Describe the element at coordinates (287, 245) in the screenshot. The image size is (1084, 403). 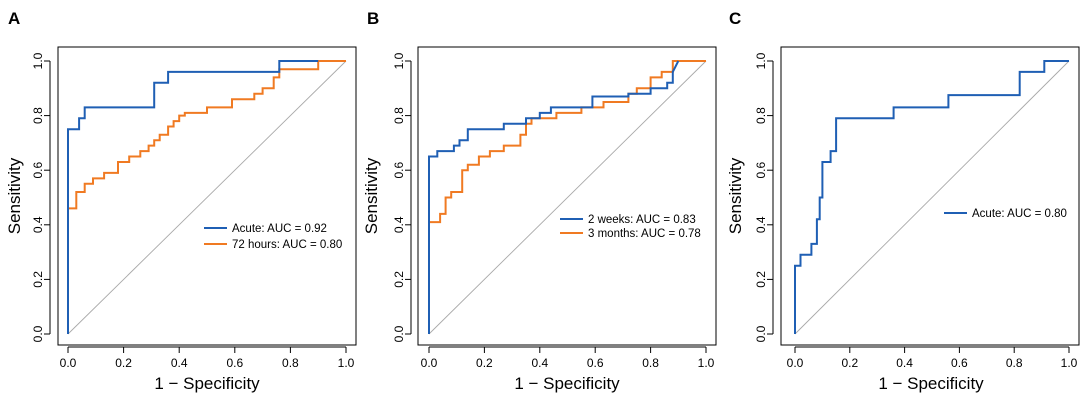
I see `legend-label-72-hours: 72 hours: AUC = 0.80` at that location.